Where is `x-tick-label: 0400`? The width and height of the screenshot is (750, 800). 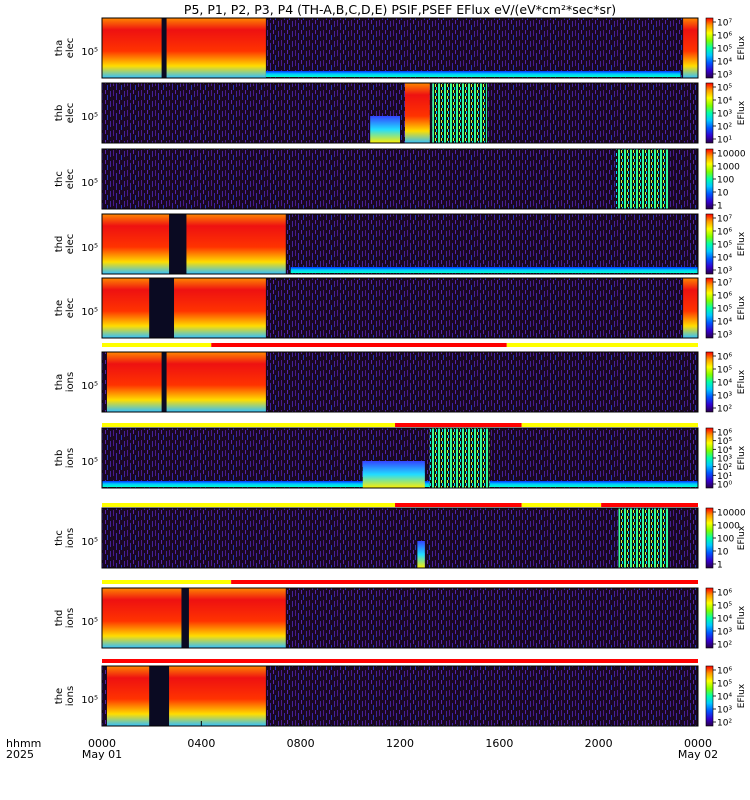
x-tick-label: 0400 is located at coordinates (201, 743).